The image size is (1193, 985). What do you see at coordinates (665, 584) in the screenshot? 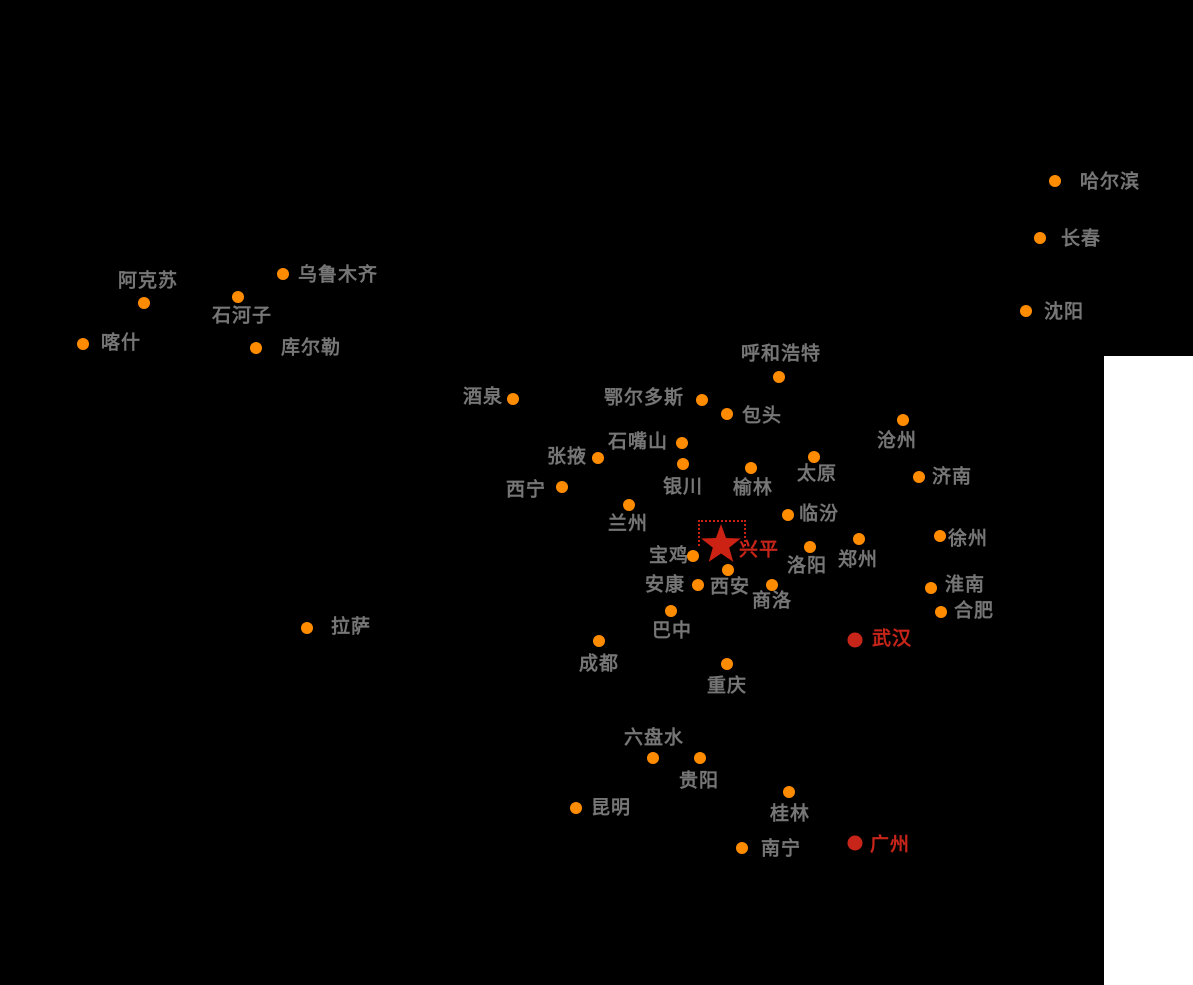
I see `city-label: 安康` at bounding box center [665, 584].